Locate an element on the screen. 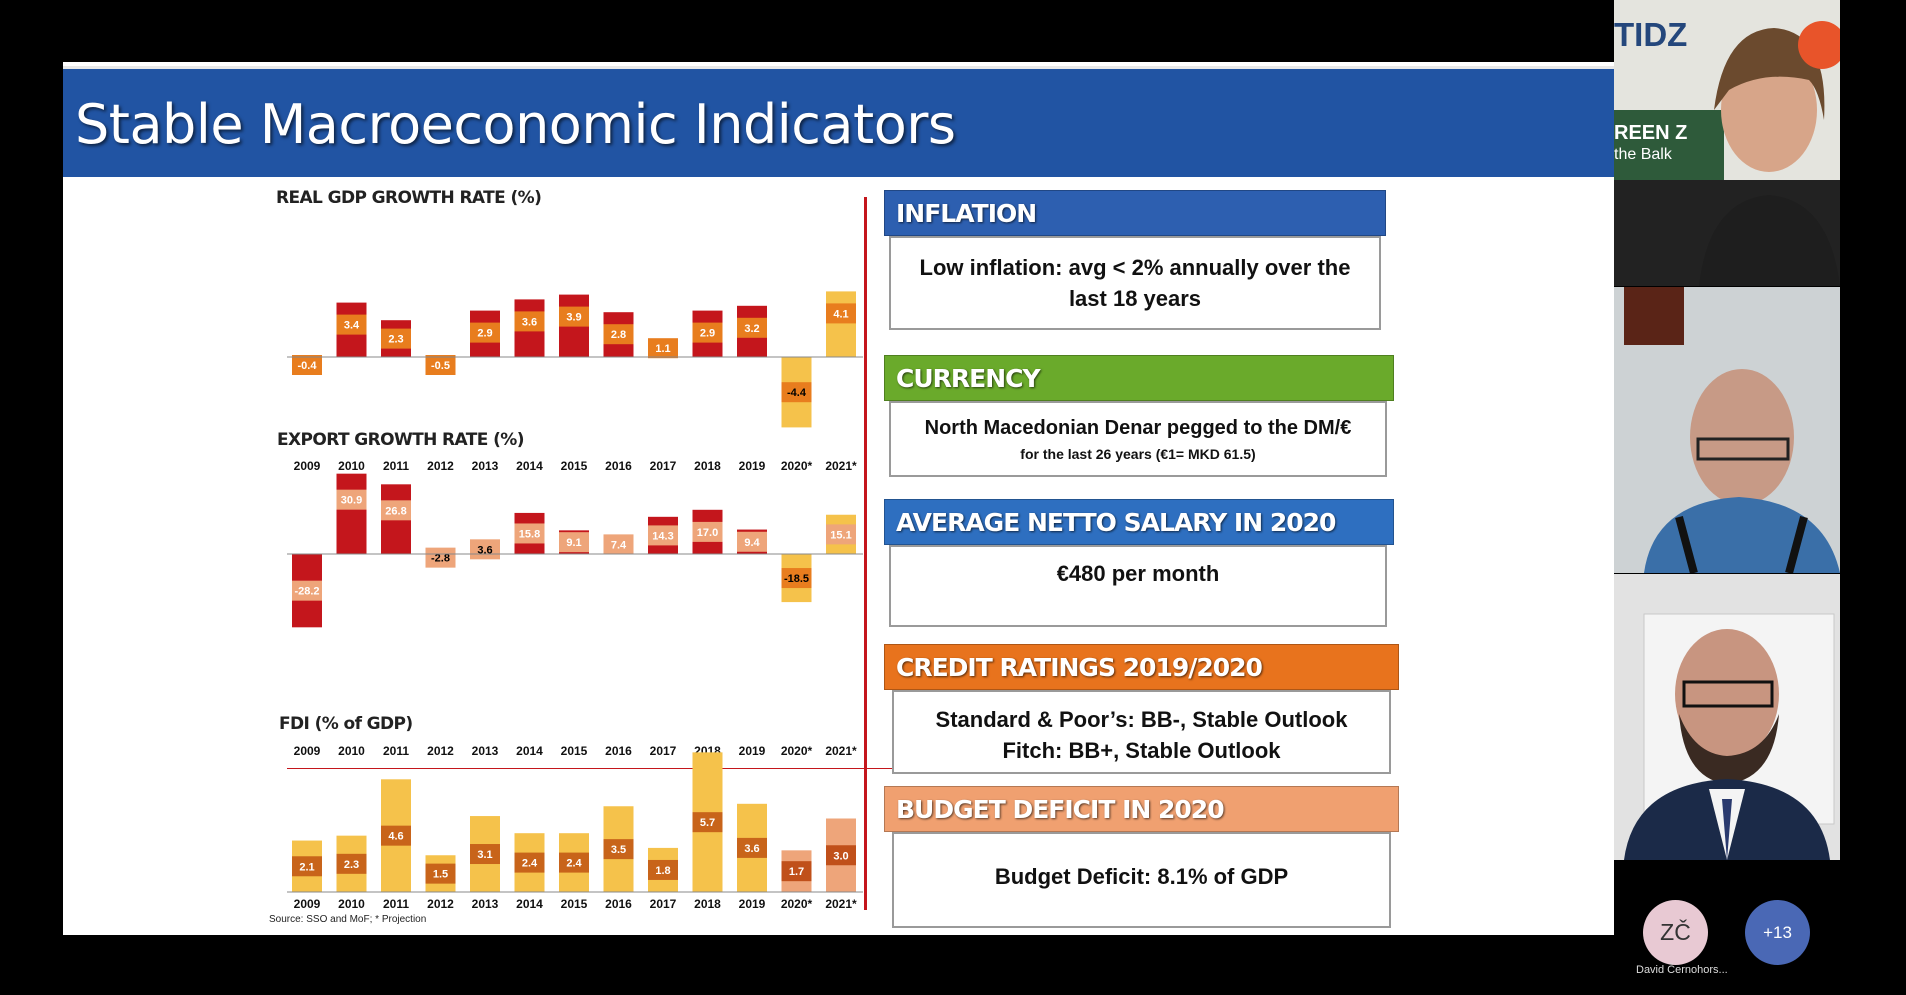 The width and height of the screenshot is (1906, 995). data-label-2019: 9.4 is located at coordinates (752, 543).